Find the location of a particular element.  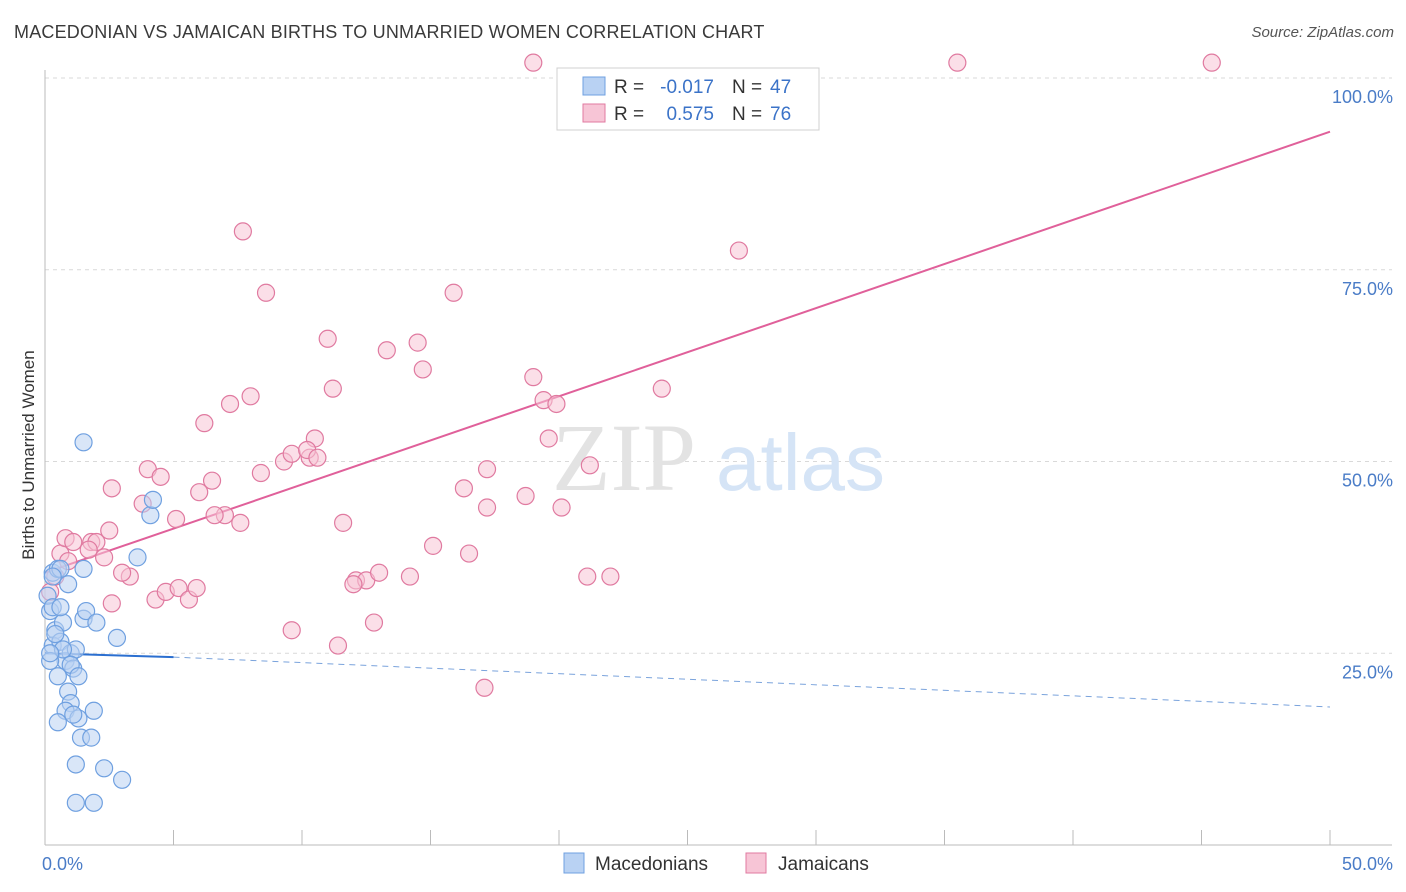

source-label: Source: ZipAtlas.com is located at coordinates (1322, 32).